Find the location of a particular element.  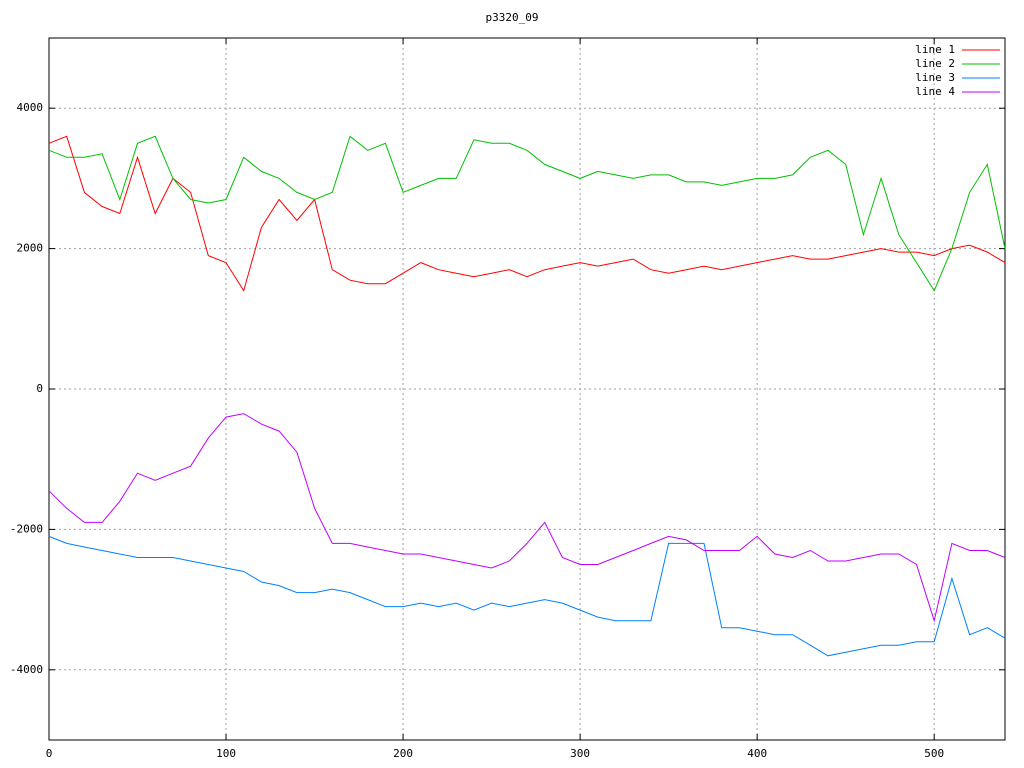

x-tick-label: 500 is located at coordinates (934, 753).